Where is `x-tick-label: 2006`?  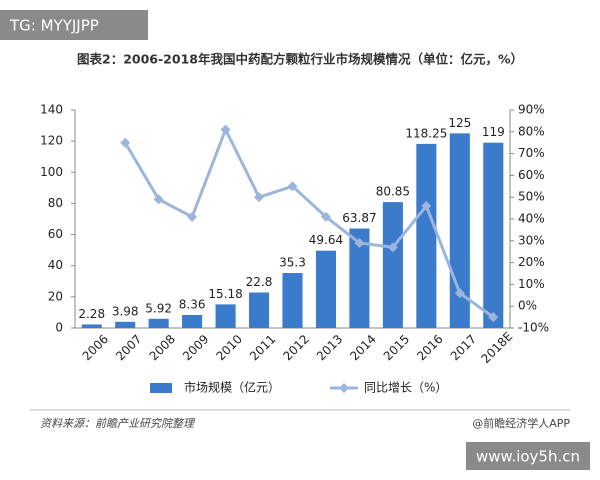
x-tick-label: 2006 is located at coordinates (95, 347).